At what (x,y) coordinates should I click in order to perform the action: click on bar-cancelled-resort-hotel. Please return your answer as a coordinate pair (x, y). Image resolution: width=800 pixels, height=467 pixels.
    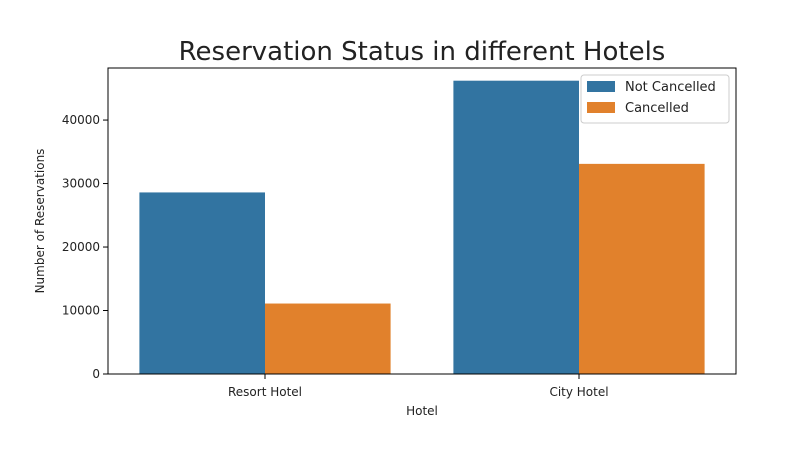
    Looking at the image, I should click on (328, 338).